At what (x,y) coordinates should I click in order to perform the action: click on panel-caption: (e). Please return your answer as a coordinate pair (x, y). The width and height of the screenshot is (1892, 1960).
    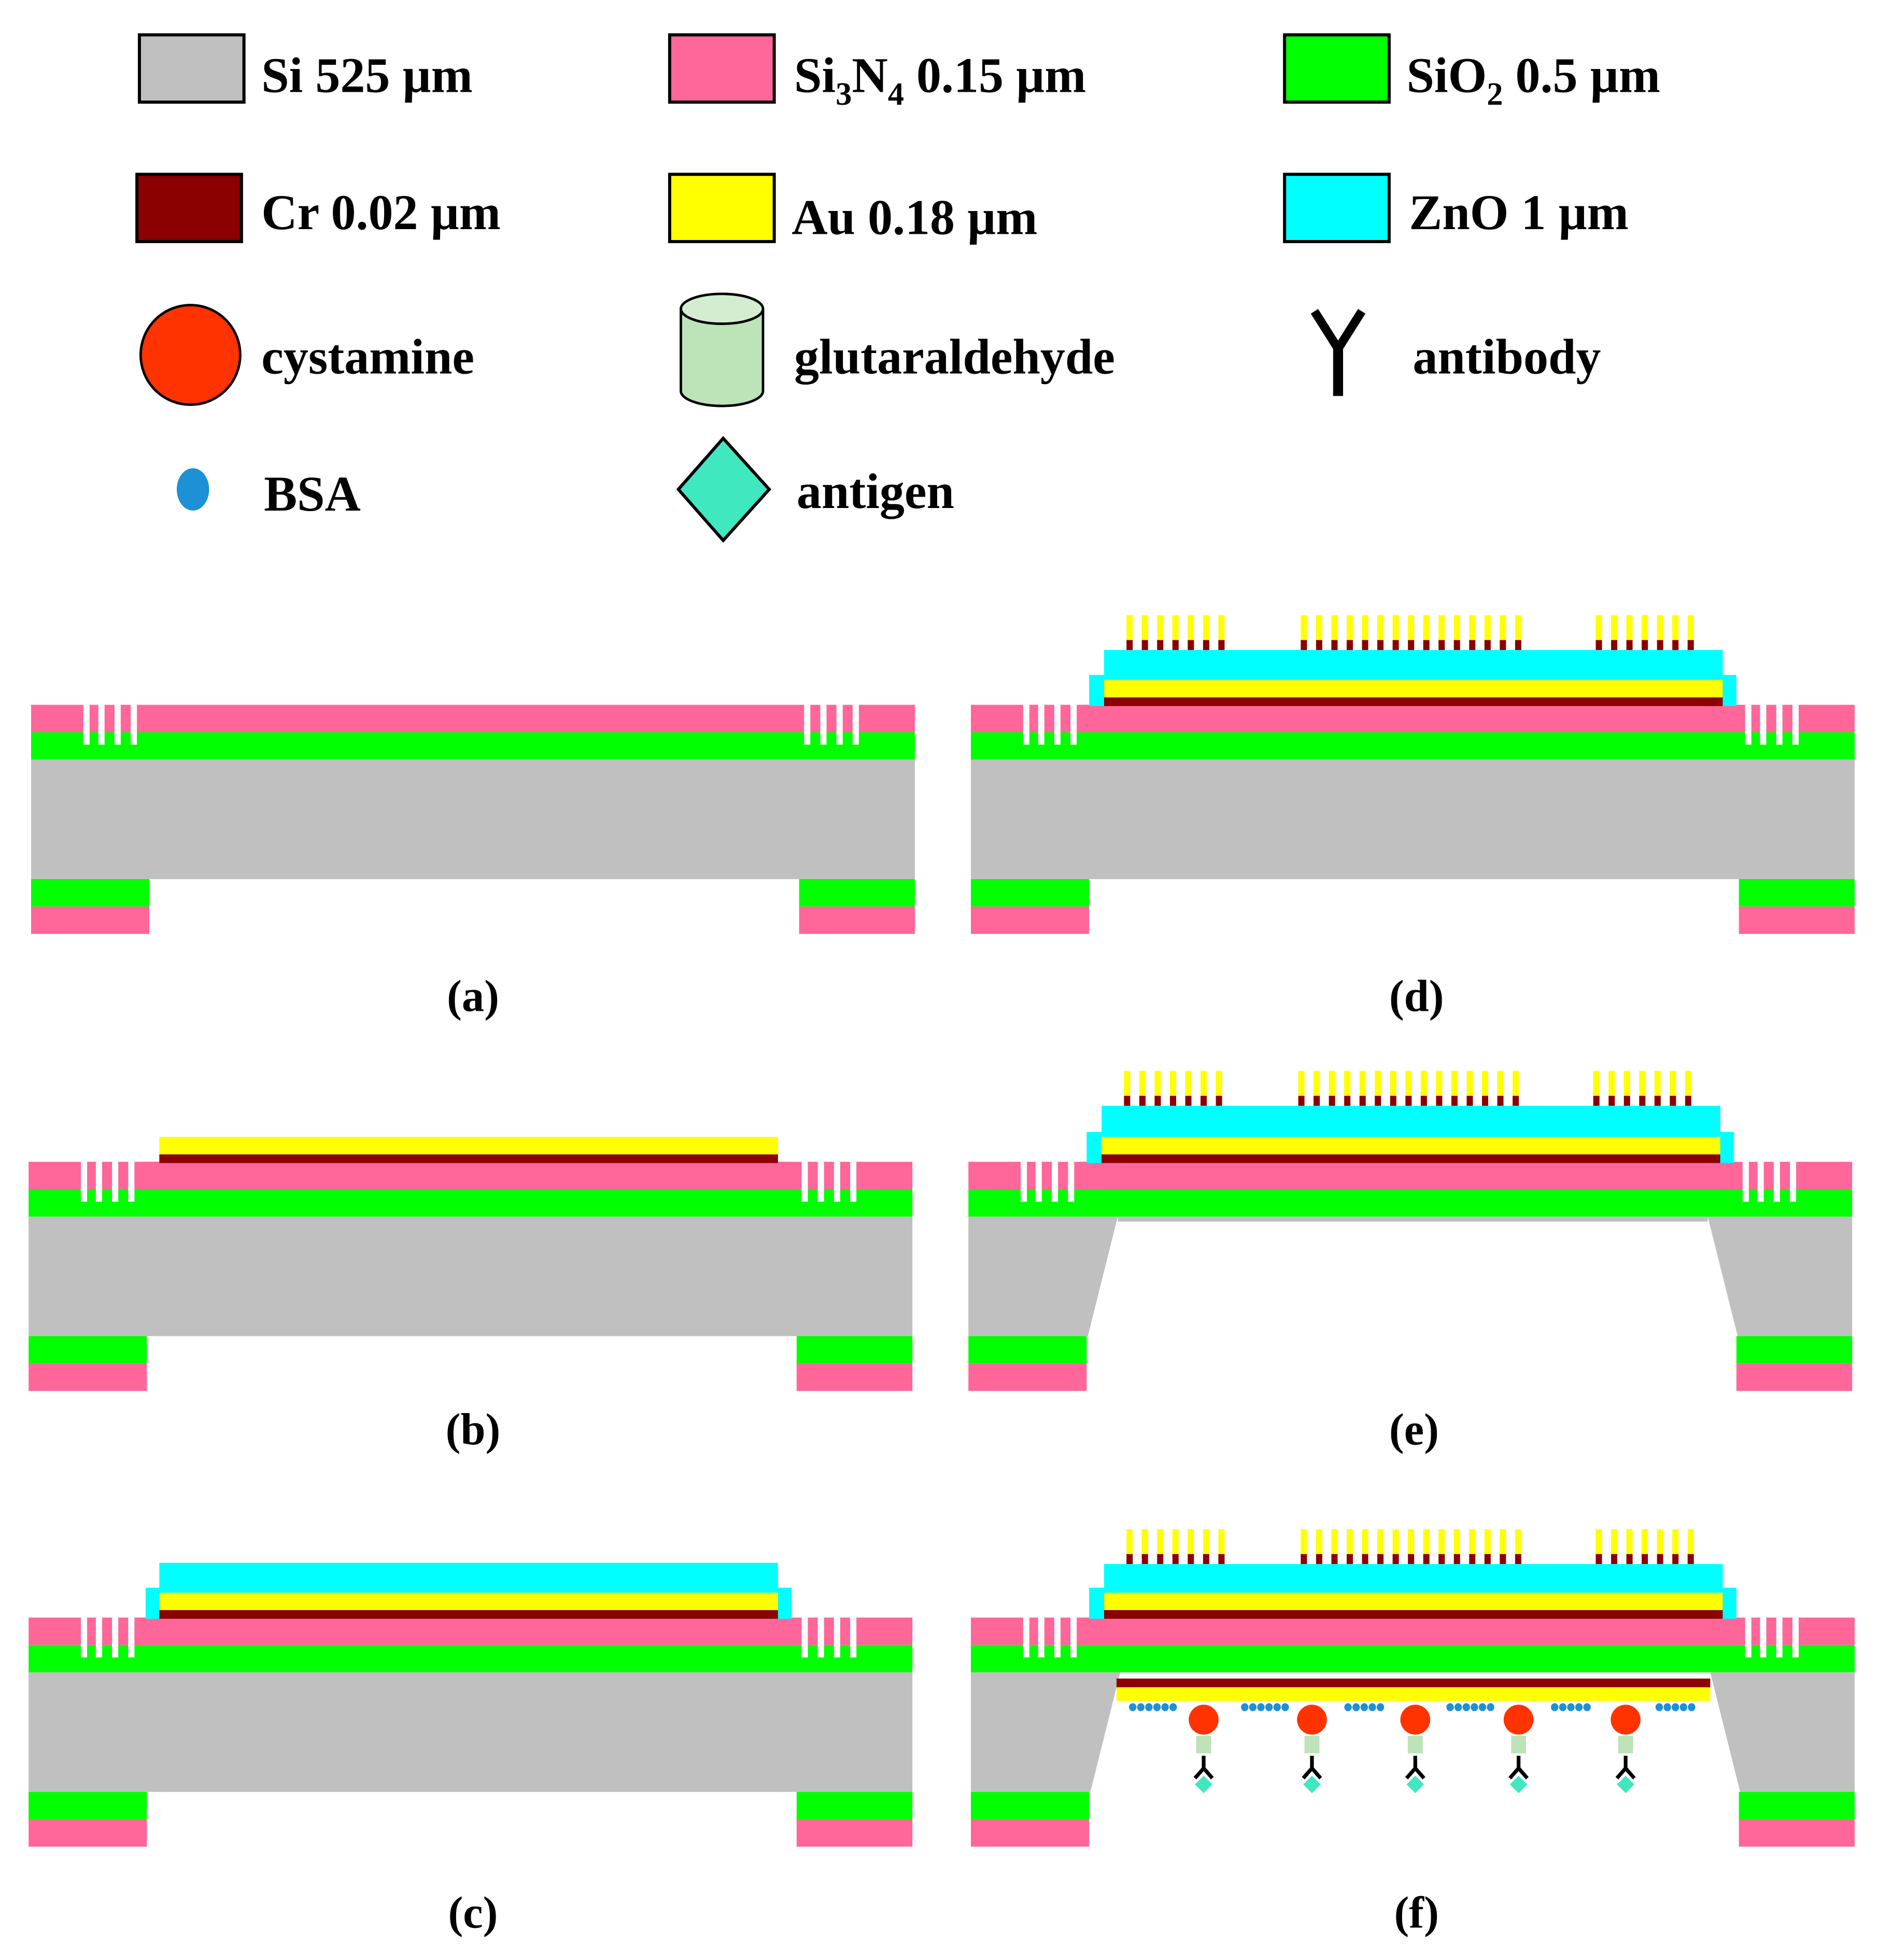
    Looking at the image, I should click on (1414, 1429).